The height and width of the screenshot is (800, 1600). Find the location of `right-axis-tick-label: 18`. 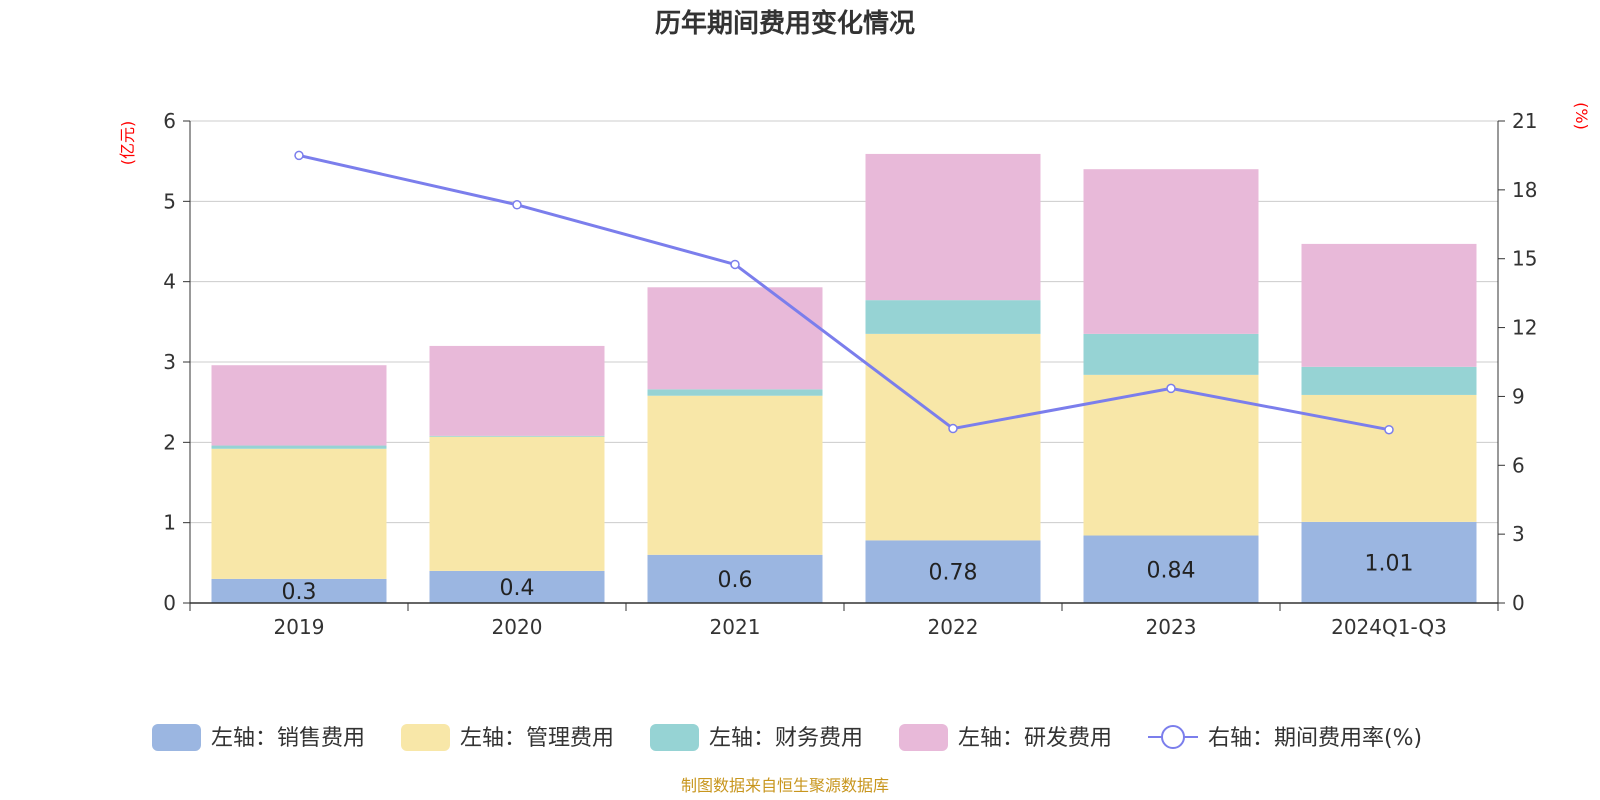

right-axis-tick-label: 18 is located at coordinates (1524, 190).